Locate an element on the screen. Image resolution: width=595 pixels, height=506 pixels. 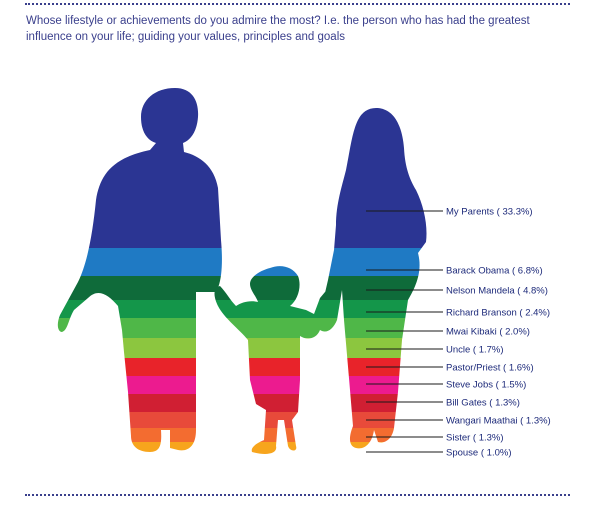
label-bill-gates: Bill Gates ( 1.3%) is located at coordinates (483, 403).